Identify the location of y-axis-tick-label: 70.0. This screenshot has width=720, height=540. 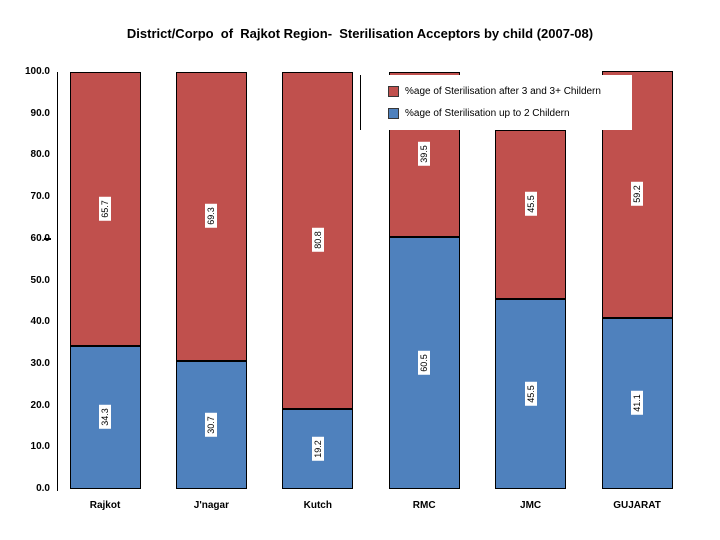
(40, 197).